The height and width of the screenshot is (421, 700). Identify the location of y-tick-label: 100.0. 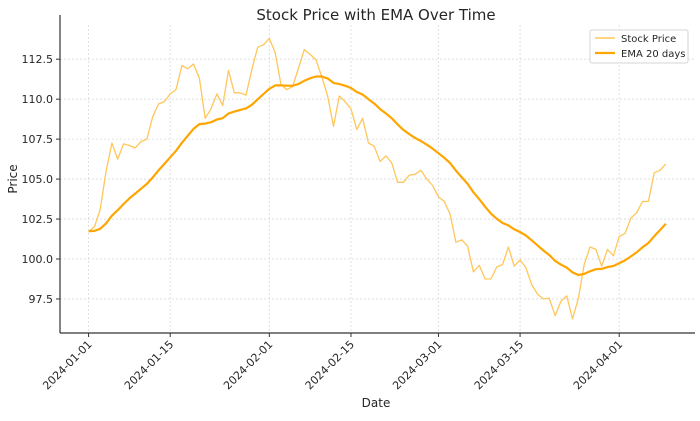
(38, 259).